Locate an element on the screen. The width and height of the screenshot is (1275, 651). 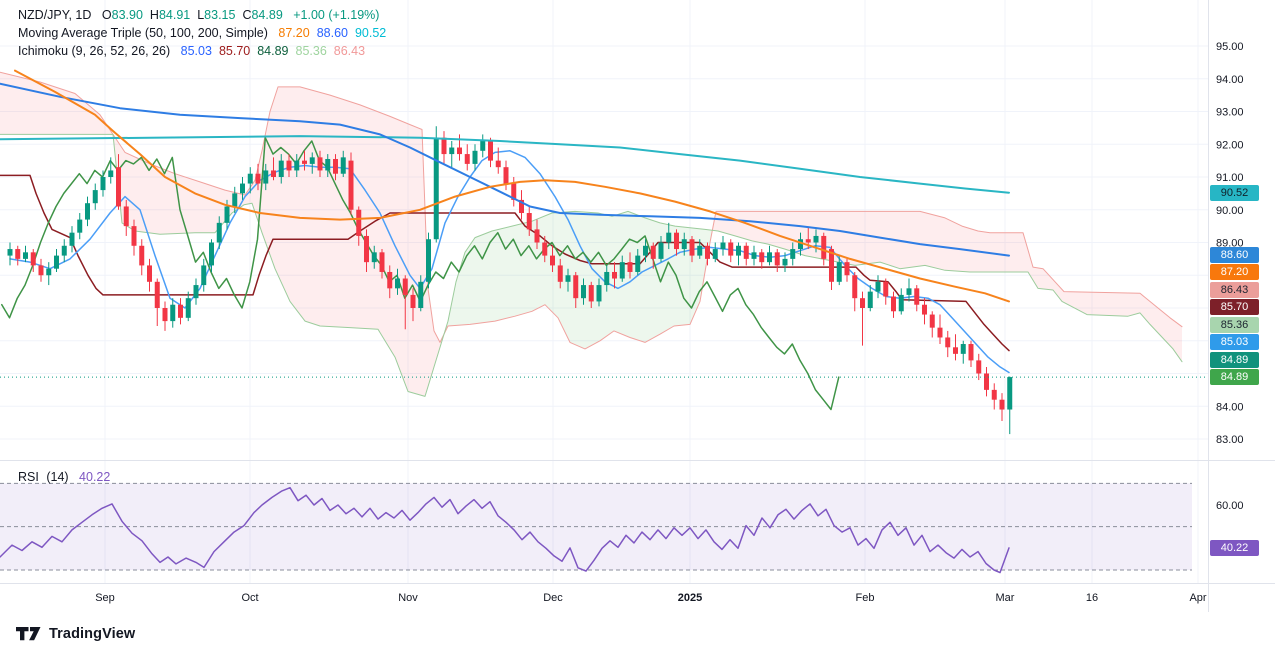
price-tick-93.00: 93.00 is located at coordinates (1230, 113).